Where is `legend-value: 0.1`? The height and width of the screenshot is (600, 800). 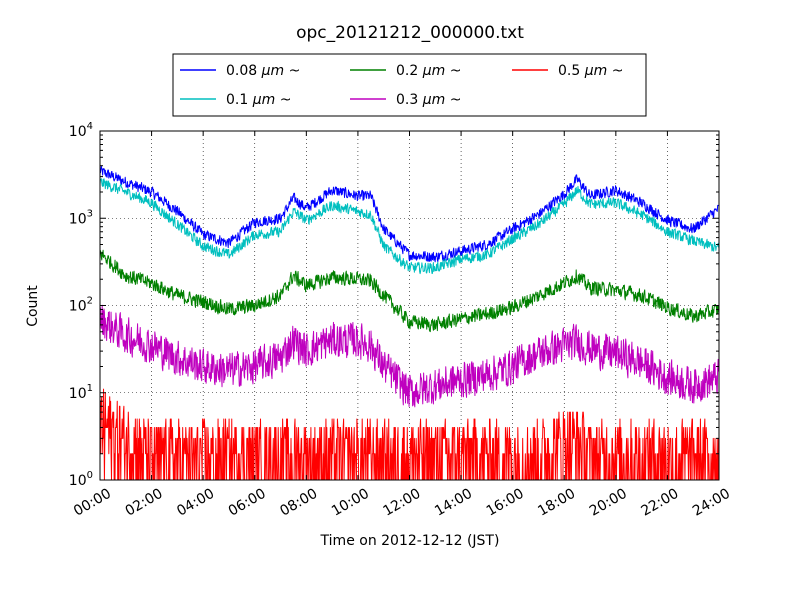 legend-value: 0.1 is located at coordinates (239, 100).